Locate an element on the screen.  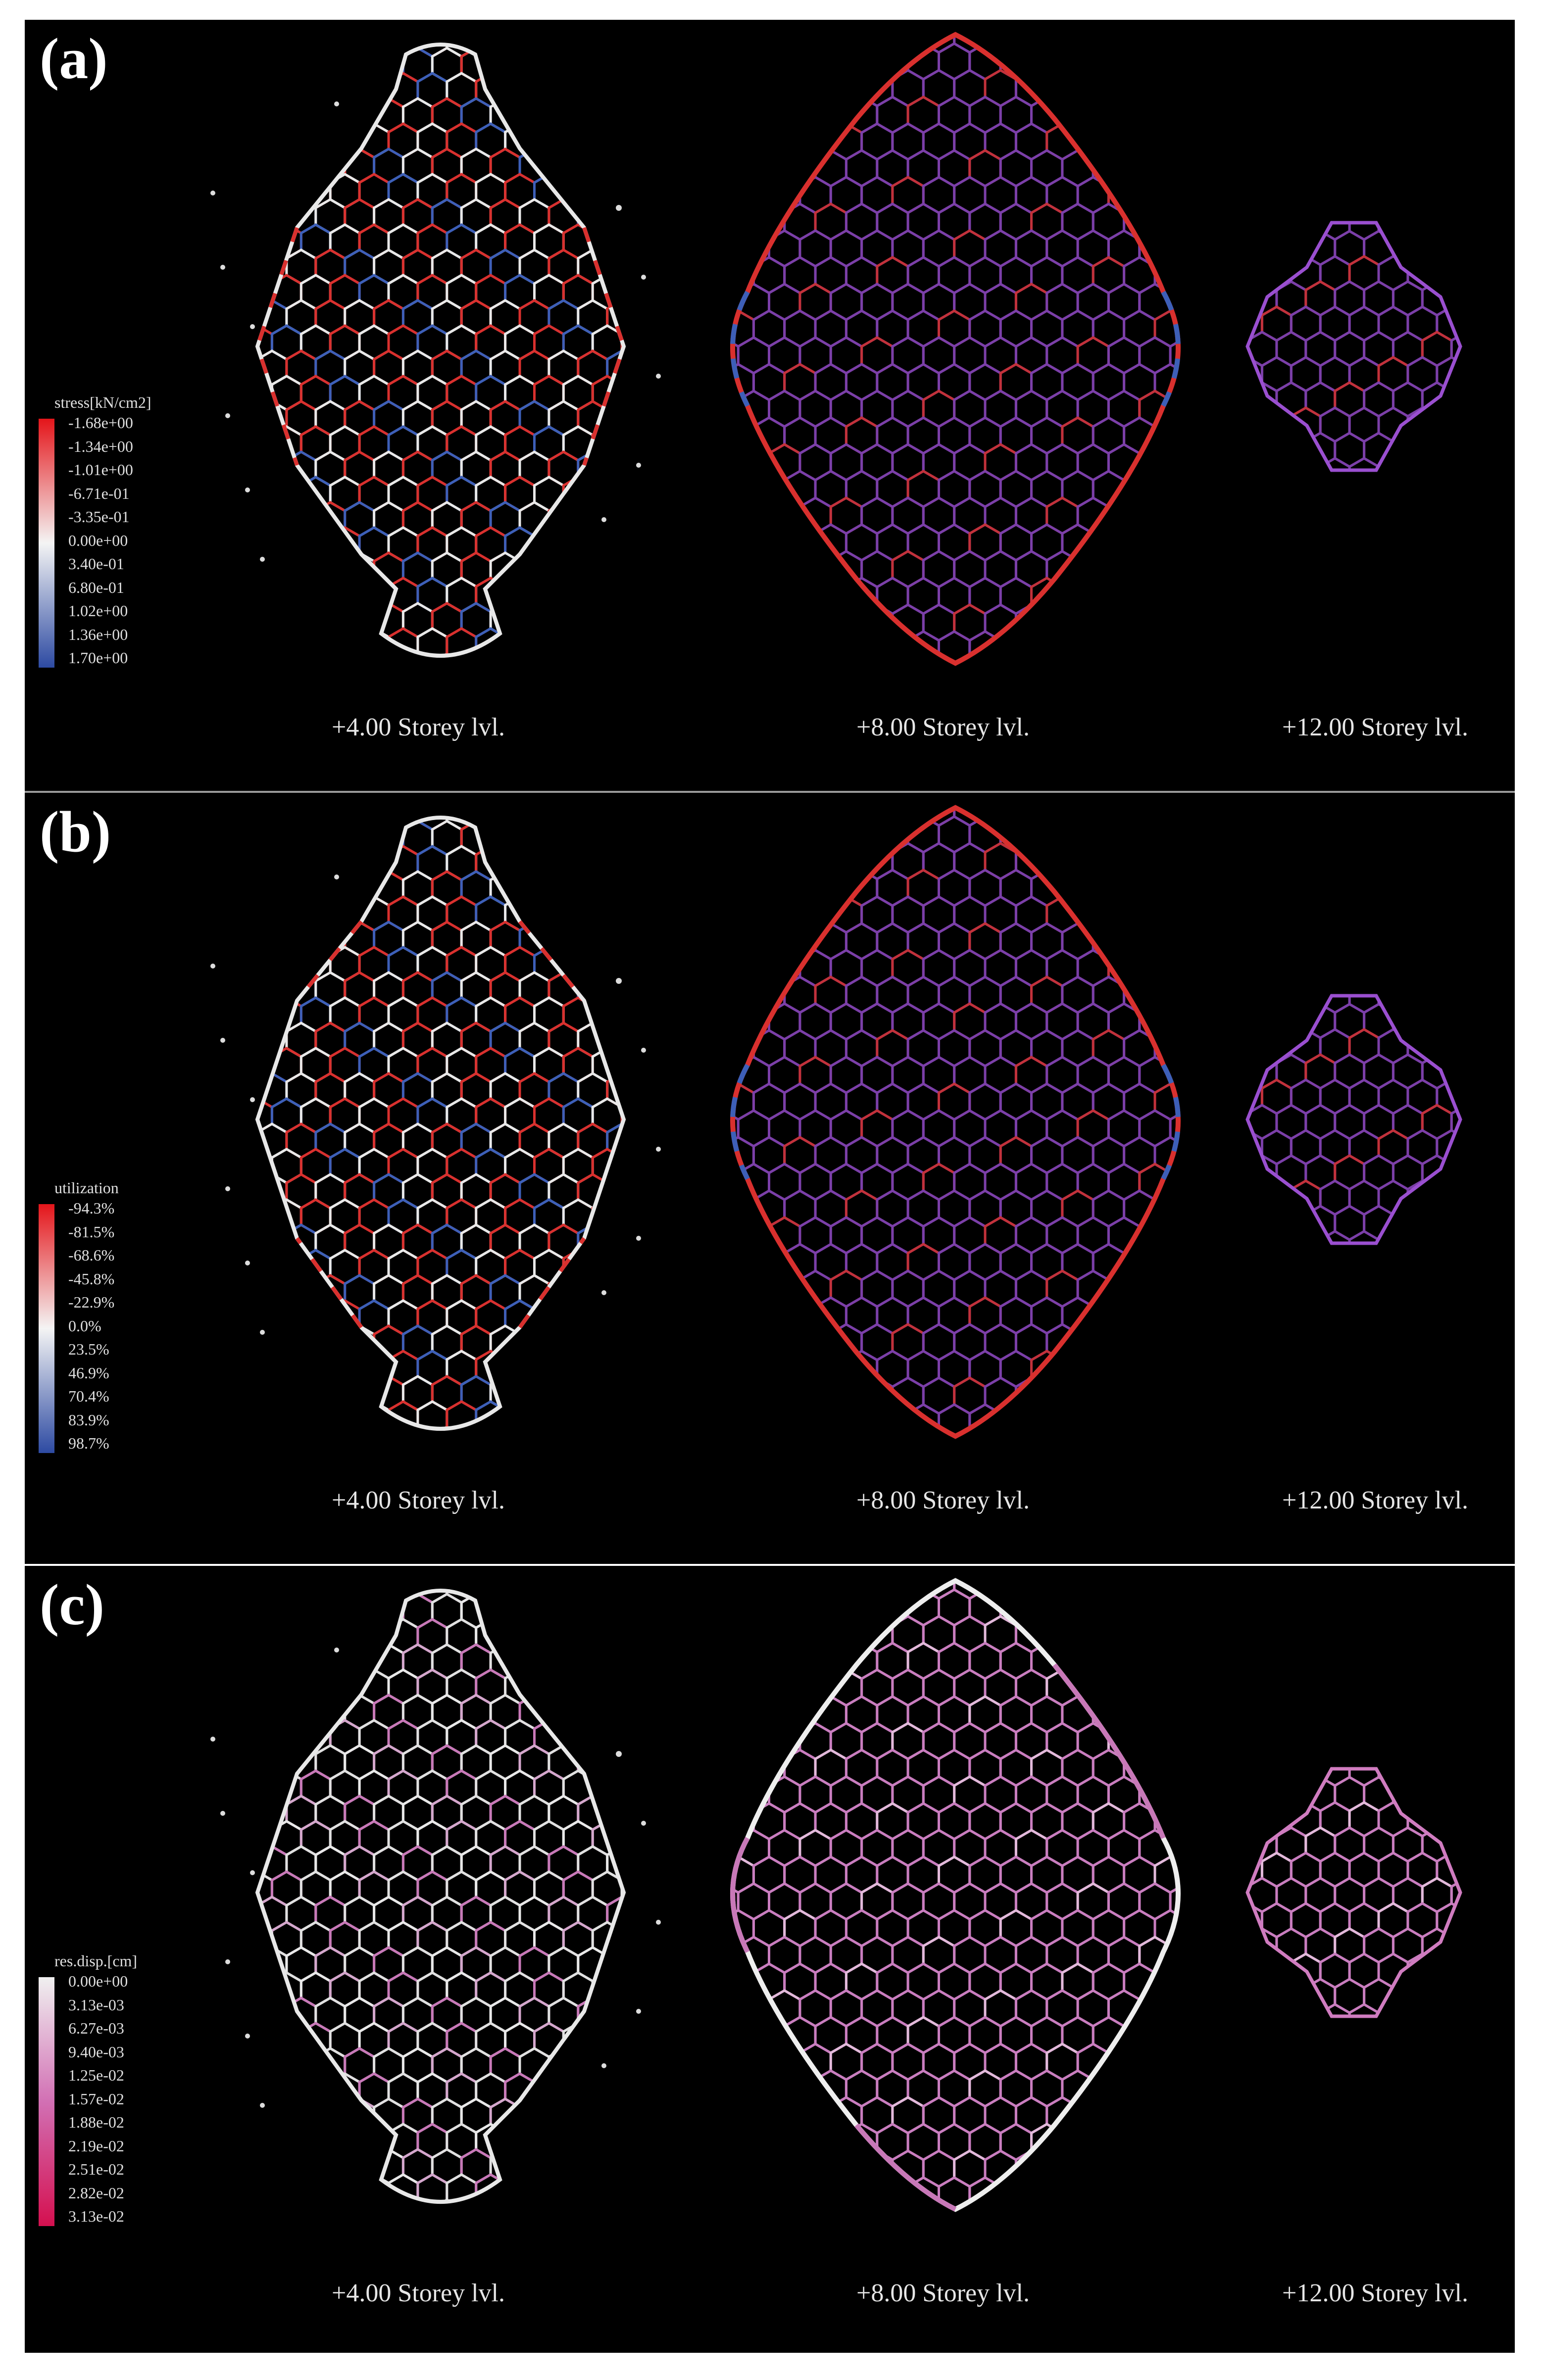
legend-tick-label: 23.5% is located at coordinates (88, 1349).